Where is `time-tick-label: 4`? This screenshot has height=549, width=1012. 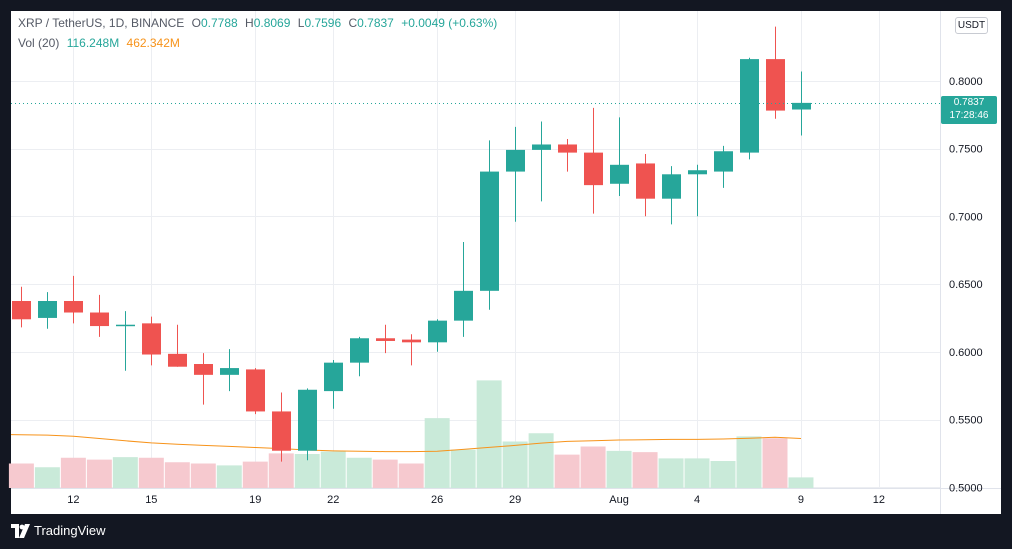 time-tick-label: 4 is located at coordinates (697, 500).